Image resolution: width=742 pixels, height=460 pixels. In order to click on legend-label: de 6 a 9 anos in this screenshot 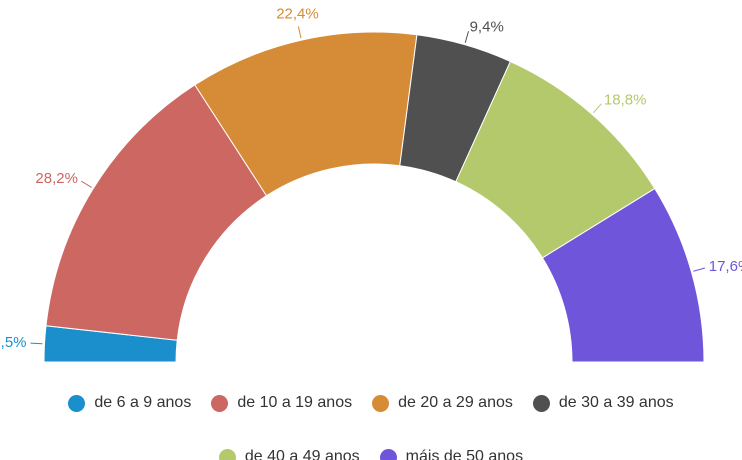, I will do `click(143, 402)`.